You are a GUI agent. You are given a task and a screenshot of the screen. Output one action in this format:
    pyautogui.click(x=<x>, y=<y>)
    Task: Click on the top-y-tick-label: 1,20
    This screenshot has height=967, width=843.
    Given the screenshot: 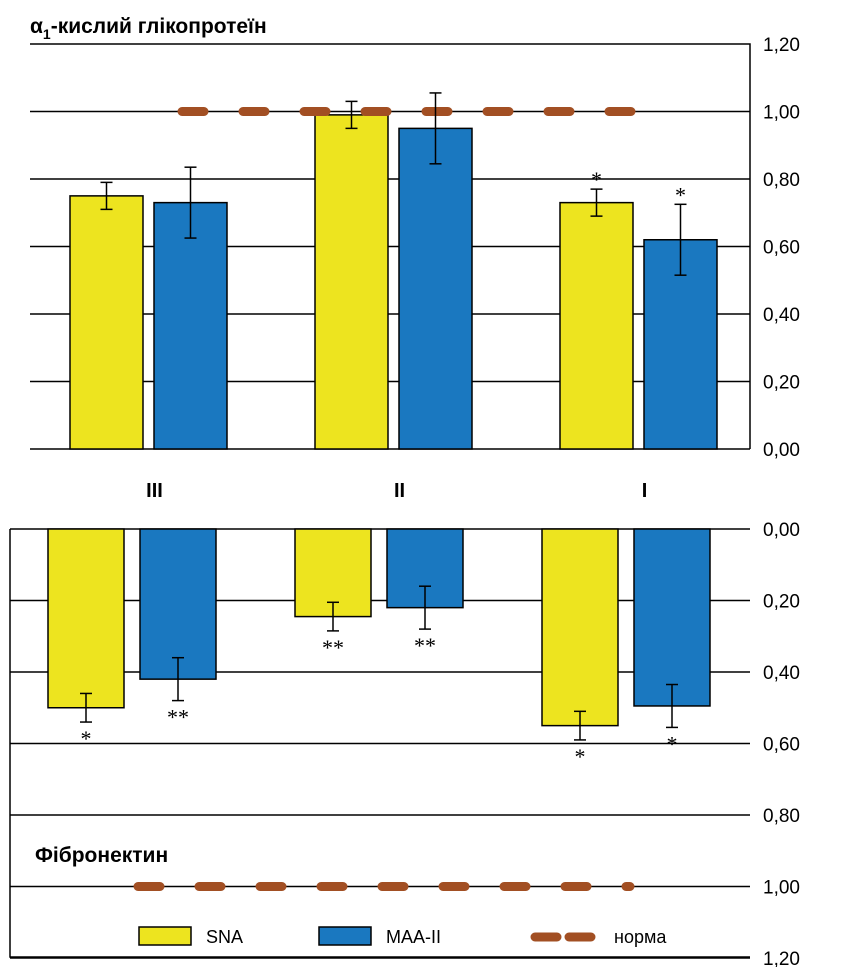 What is the action you would take?
    pyautogui.click(x=781, y=45)
    